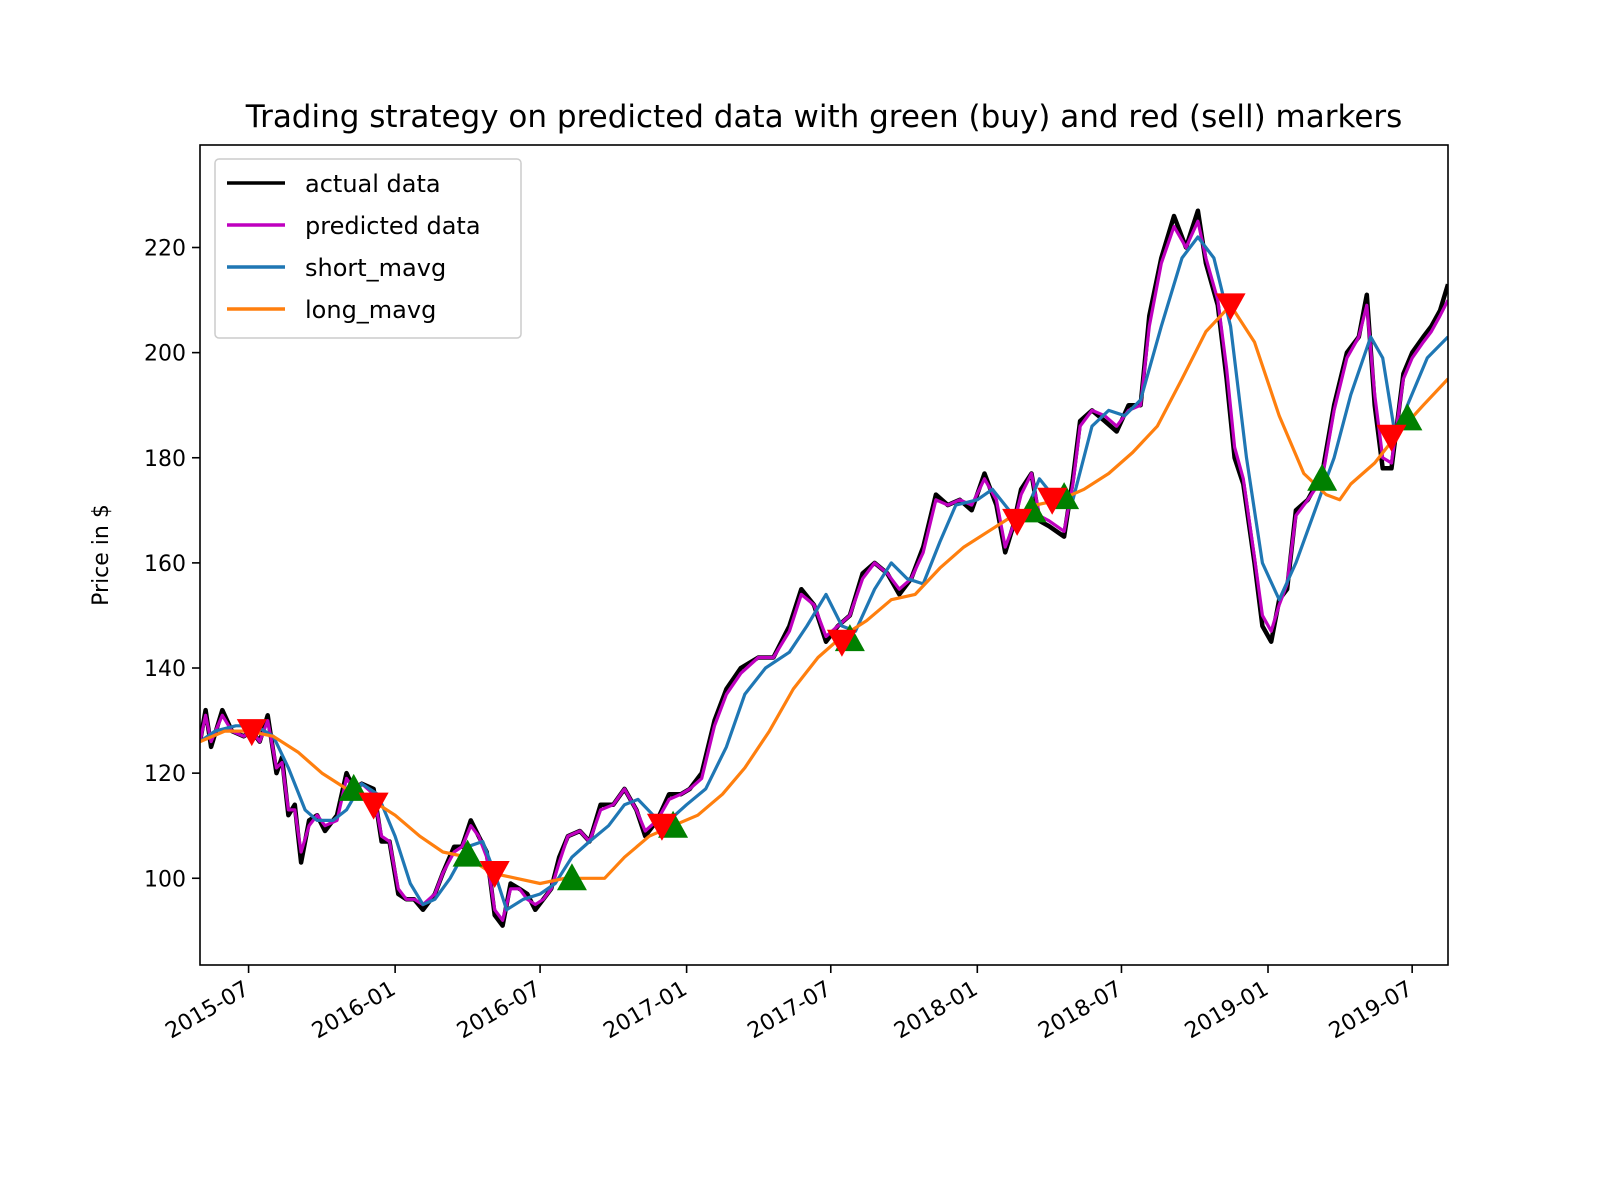 Image resolution: width=1600 pixels, height=1200 pixels. I want to click on y-tick-label: 120, so click(165, 774).